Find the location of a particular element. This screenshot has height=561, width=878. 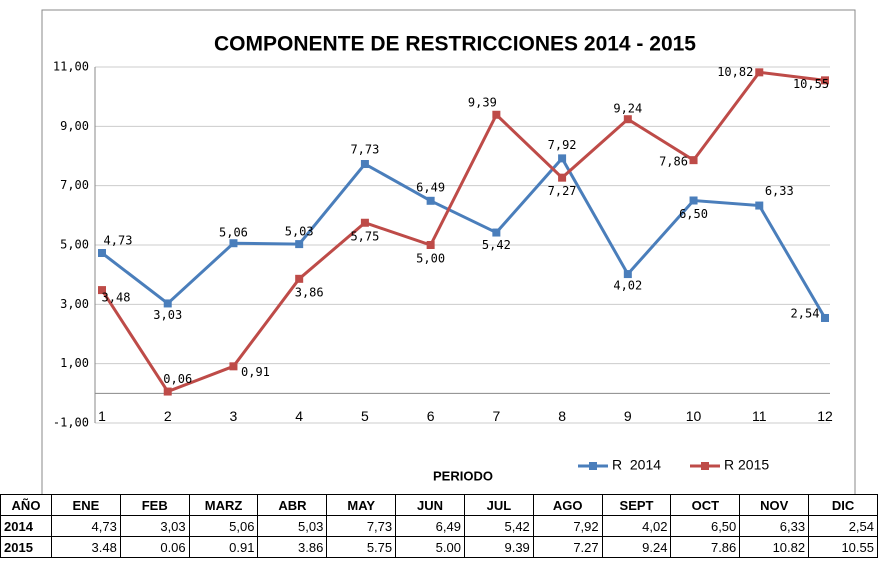

table-cell: 6,50 is located at coordinates (705, 526).